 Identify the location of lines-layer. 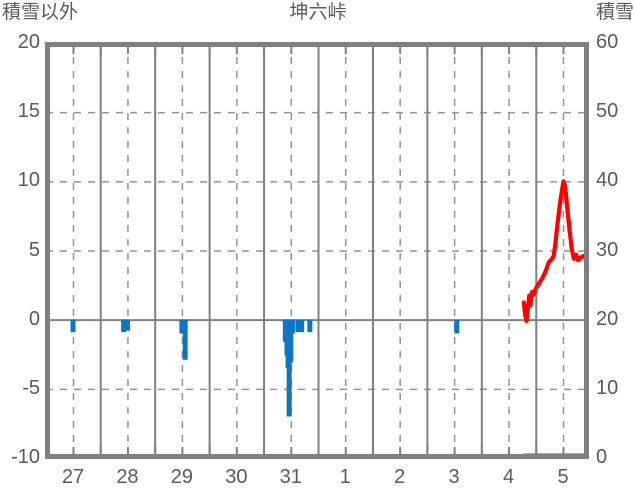
(554, 318).